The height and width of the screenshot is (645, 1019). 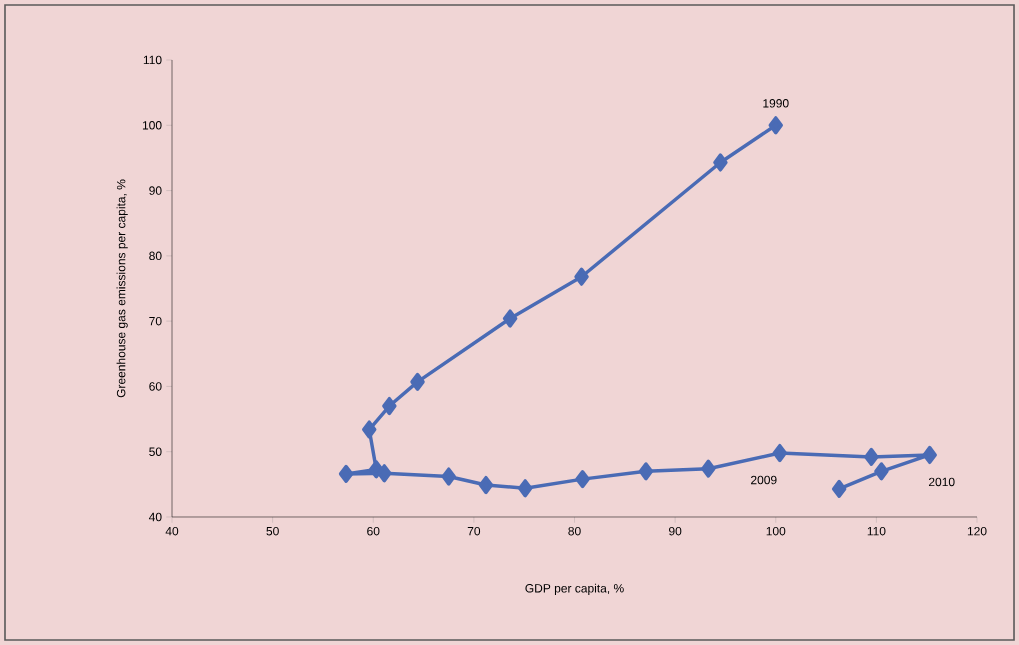 I want to click on x-tick-label: 110, so click(x=876, y=531).